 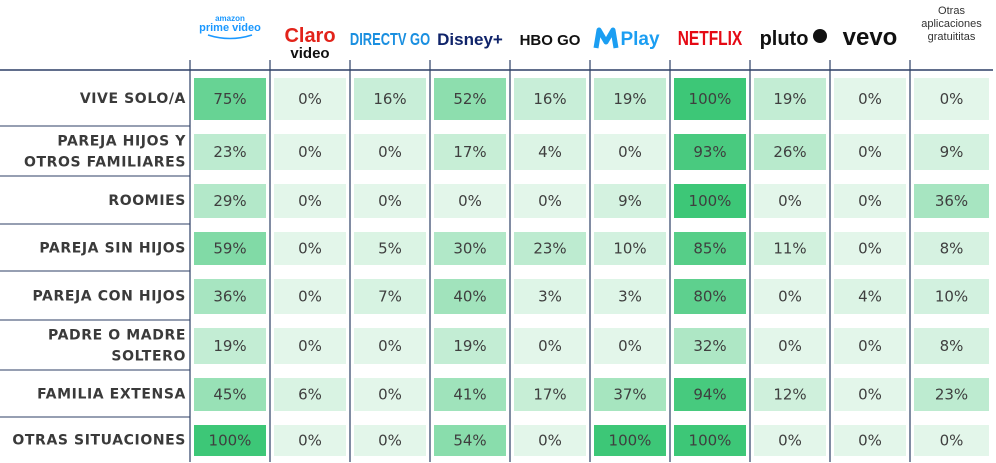 I want to click on cell-value: 36%, so click(x=229, y=297).